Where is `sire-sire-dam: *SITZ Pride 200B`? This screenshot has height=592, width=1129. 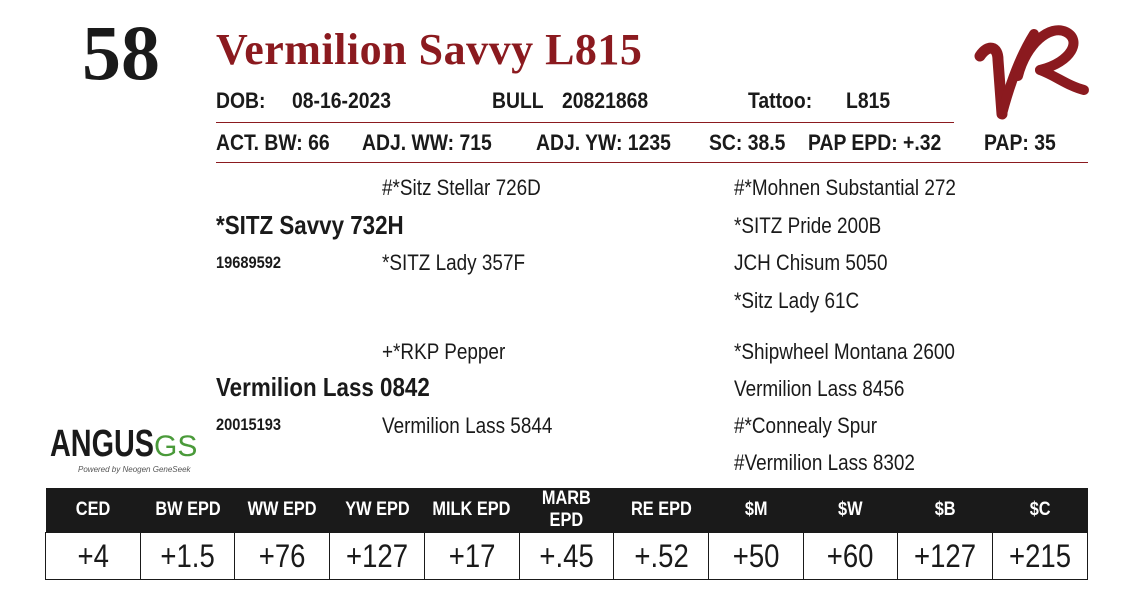
sire-sire-dam: *SITZ Pride 200B is located at coordinates (808, 225).